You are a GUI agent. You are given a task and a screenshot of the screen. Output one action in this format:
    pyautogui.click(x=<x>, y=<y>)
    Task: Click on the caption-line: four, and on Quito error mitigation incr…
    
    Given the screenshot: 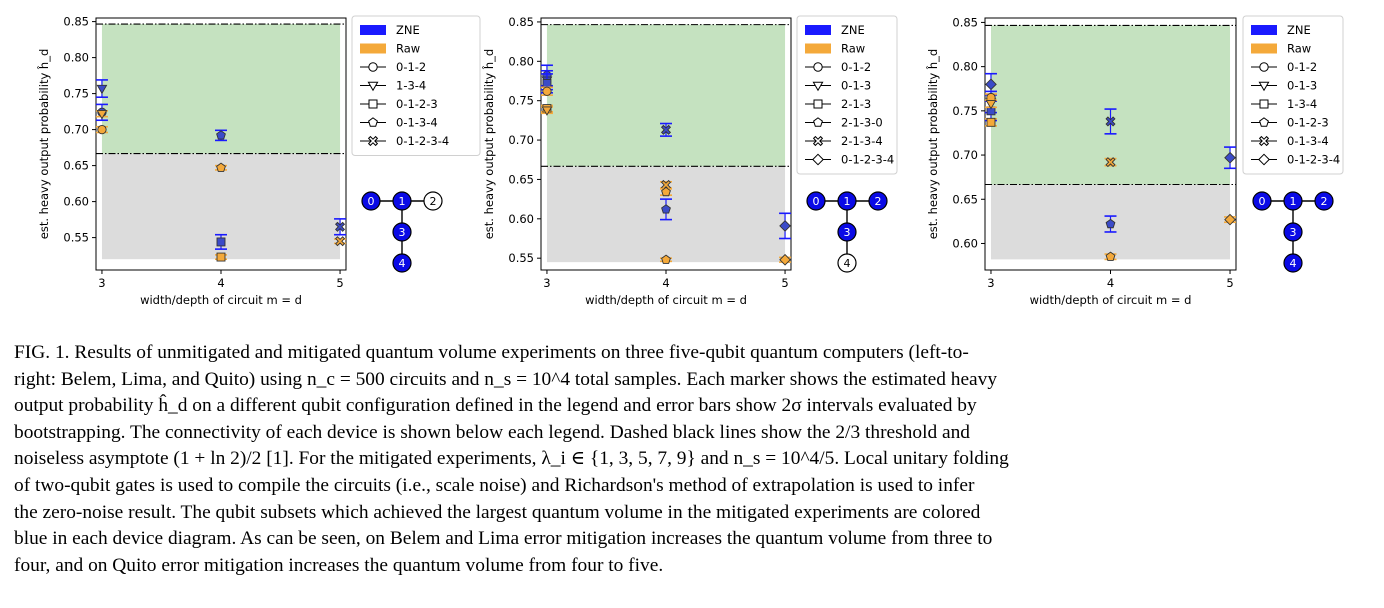 What is the action you would take?
    pyautogui.click(x=339, y=565)
    